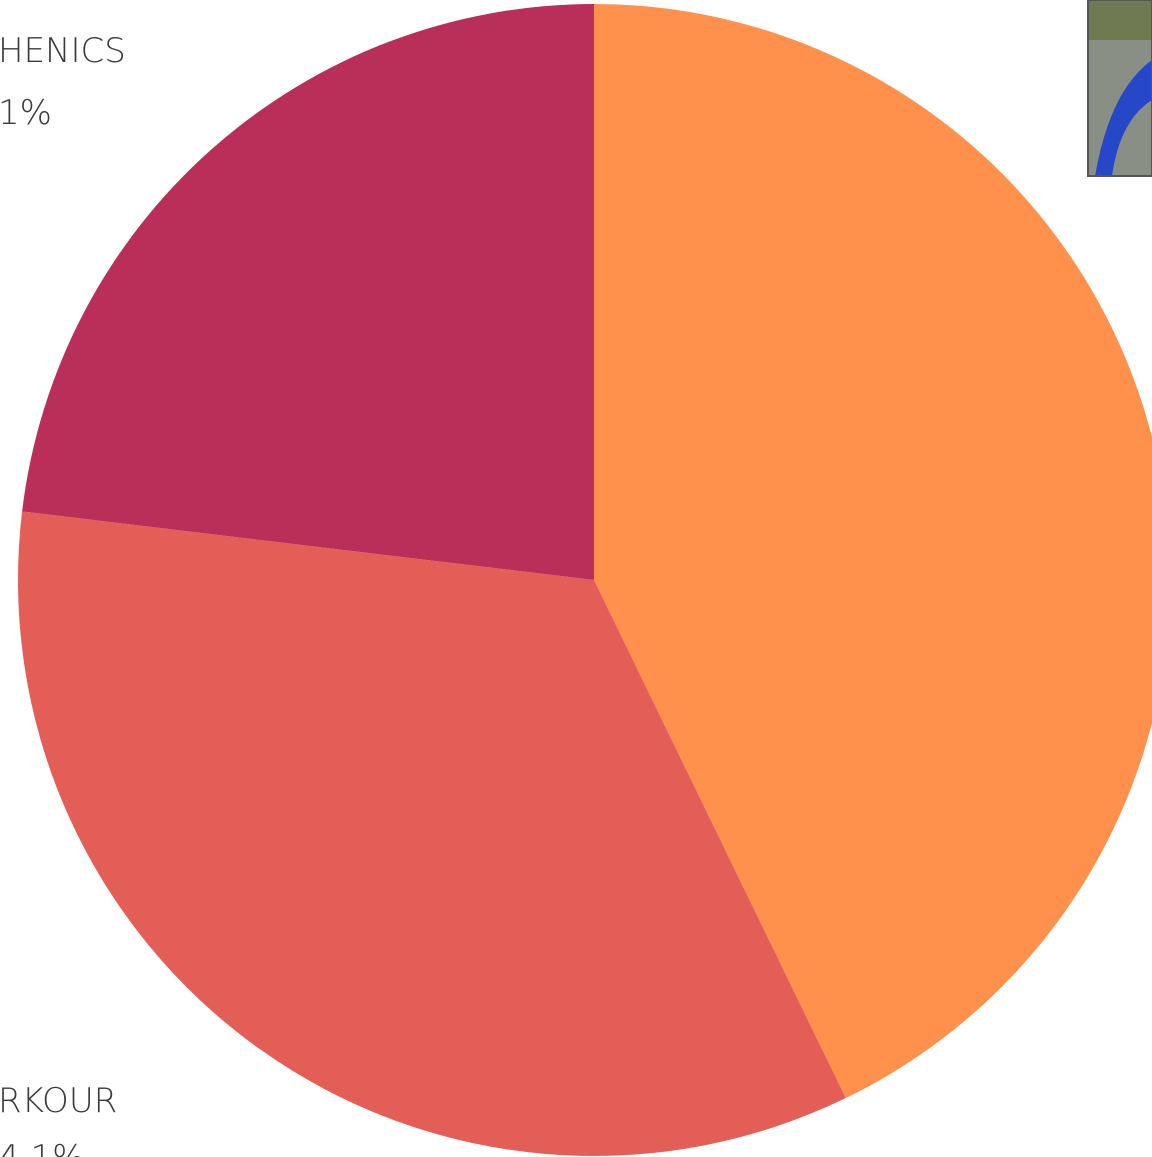  I want to click on slice-value-label: 1%, so click(26, 113).